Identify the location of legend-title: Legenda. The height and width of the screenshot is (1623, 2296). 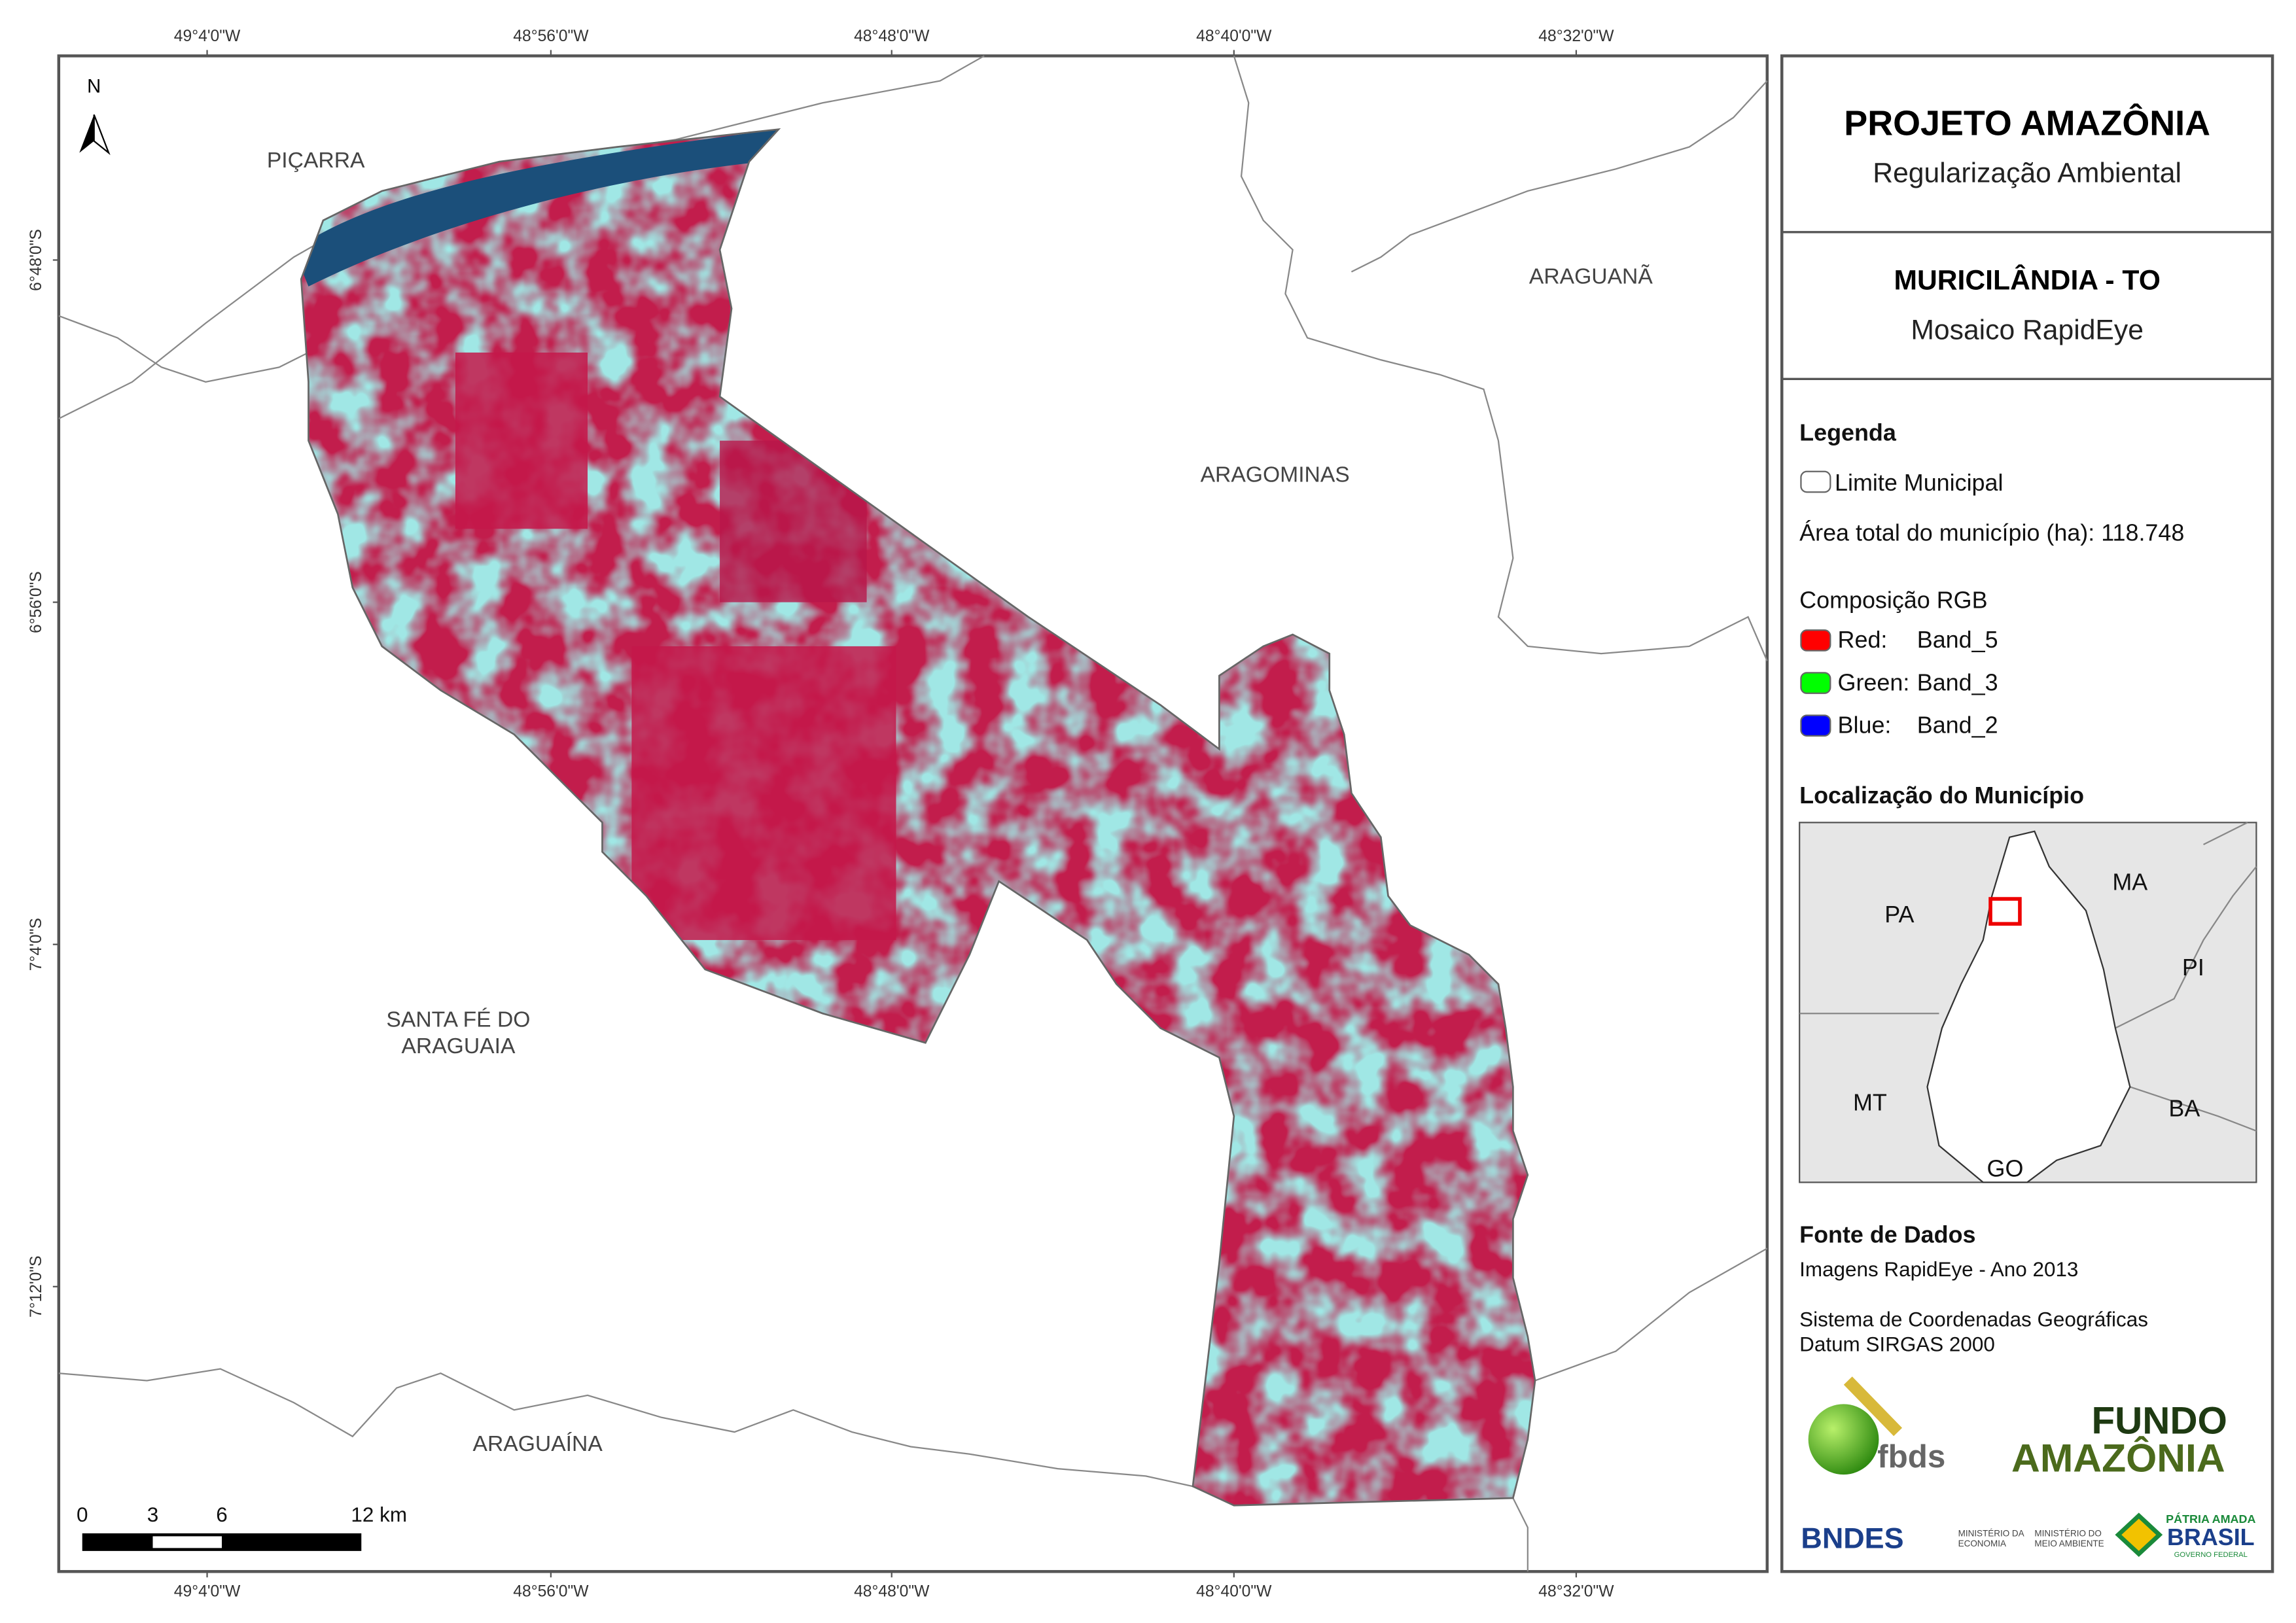
(1848, 432).